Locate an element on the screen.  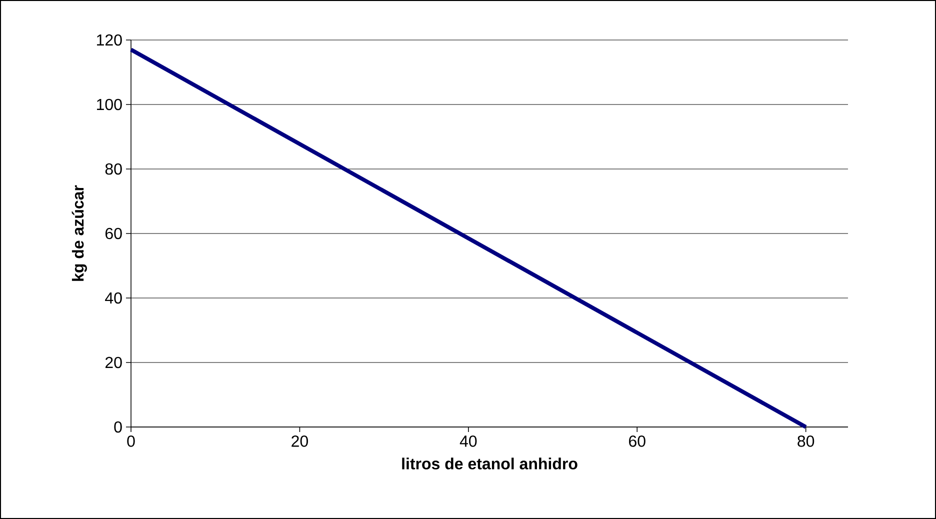
y-tick-label: 0 is located at coordinates (118, 427).